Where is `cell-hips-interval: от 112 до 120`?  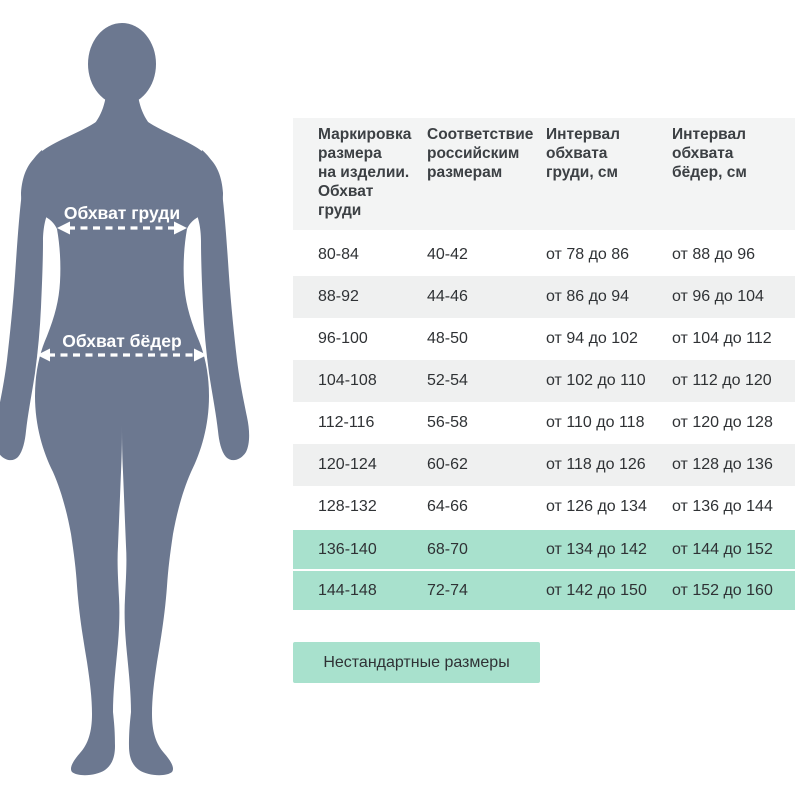
cell-hips-interval: от 112 до 120 is located at coordinates (722, 380).